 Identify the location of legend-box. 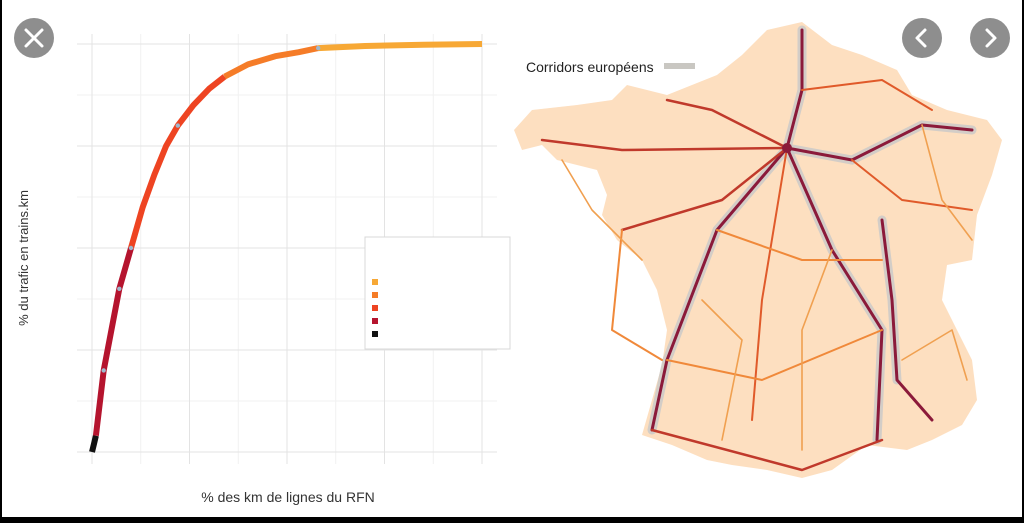
(437, 293).